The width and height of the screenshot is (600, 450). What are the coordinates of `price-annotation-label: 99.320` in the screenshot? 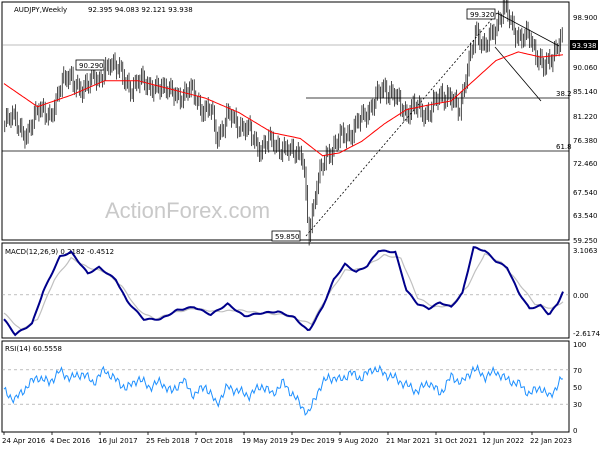 It's located at (482, 15).